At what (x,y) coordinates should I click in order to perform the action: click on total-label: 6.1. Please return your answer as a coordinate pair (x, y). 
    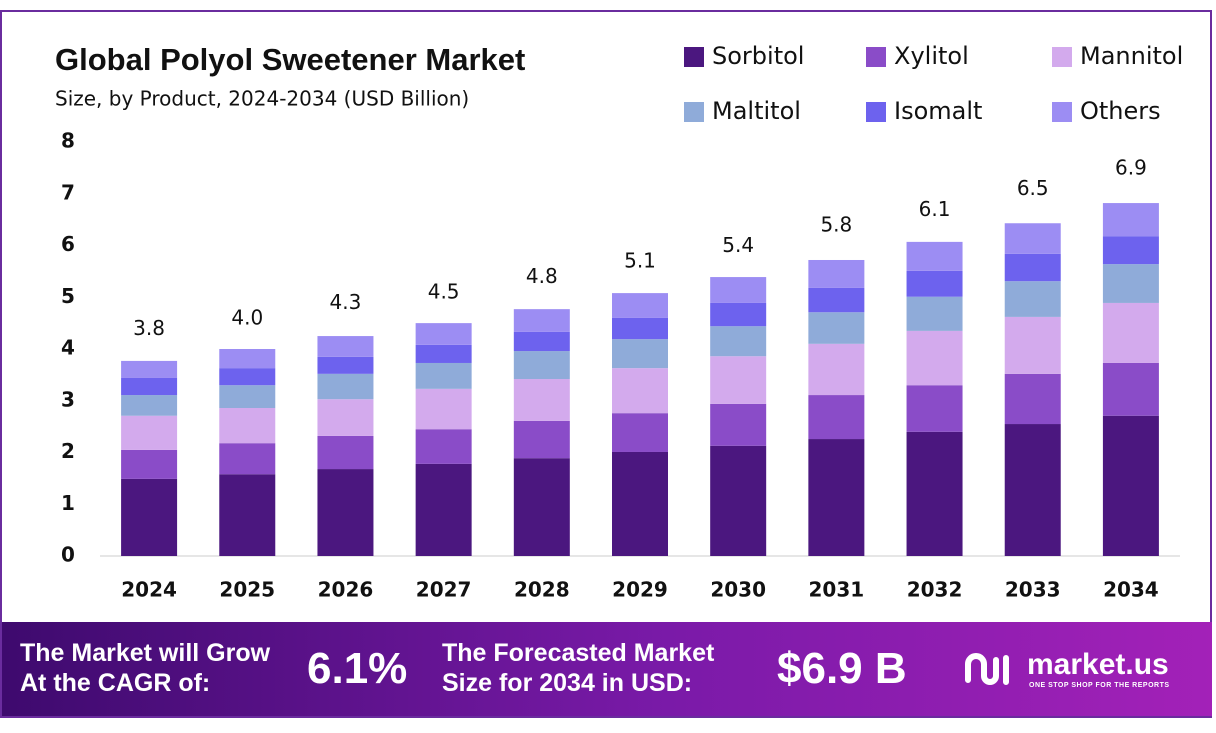
    Looking at the image, I should click on (935, 209).